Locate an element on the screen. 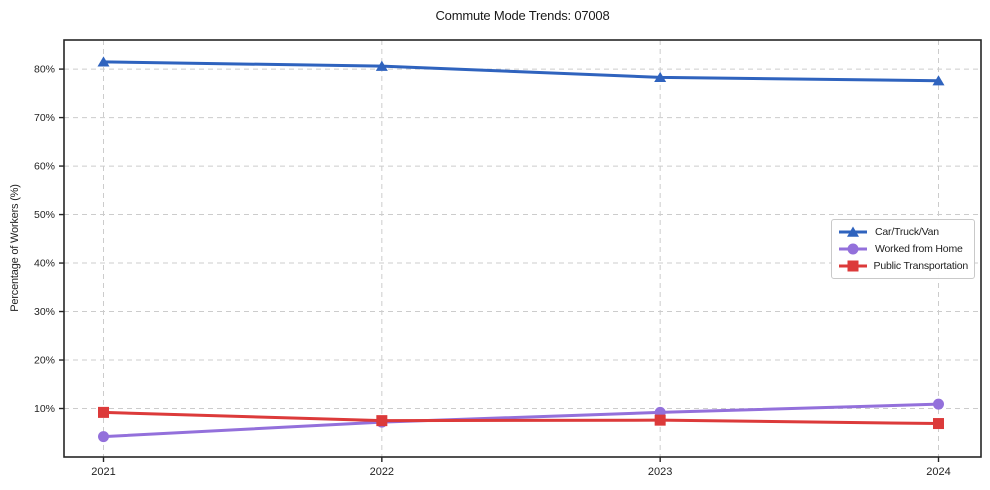  x-tick-label: 2024 is located at coordinates (938, 472).